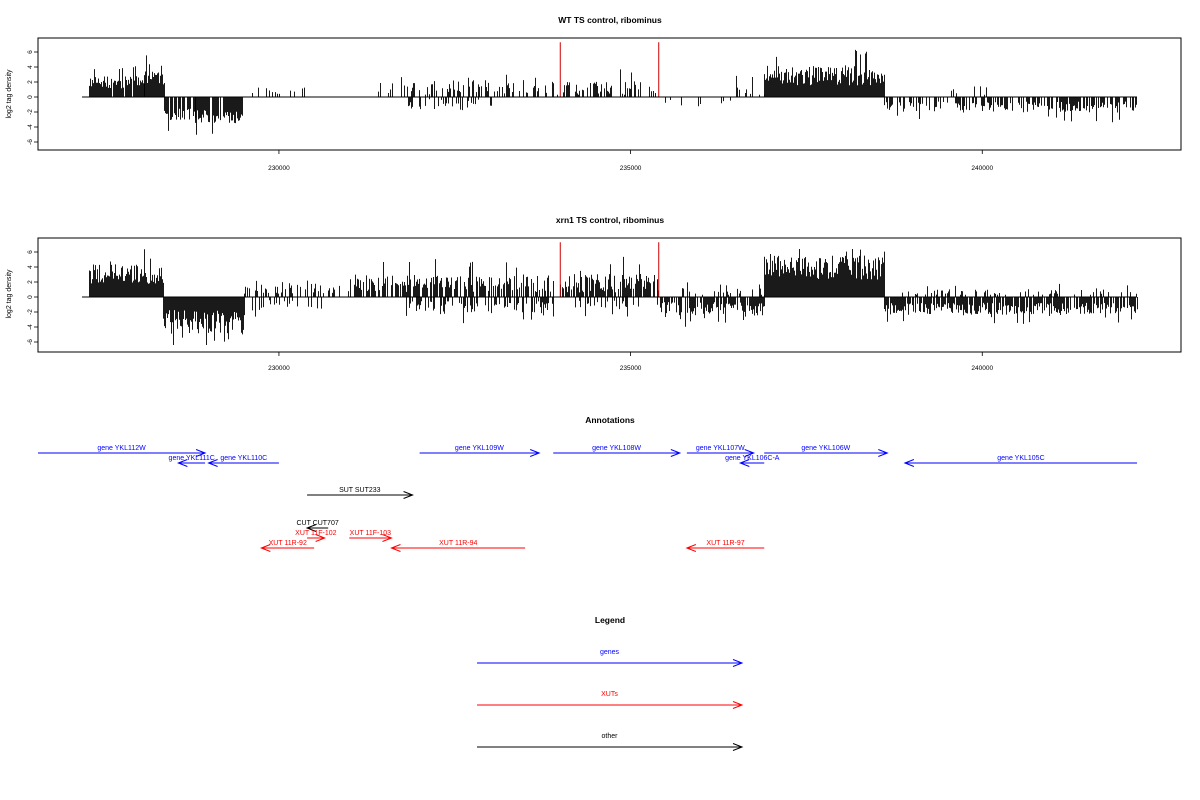 Image resolution: width=1200 pixels, height=800 pixels. Describe the element at coordinates (610, 742) in the screenshot. I see `legend-item: other` at that location.